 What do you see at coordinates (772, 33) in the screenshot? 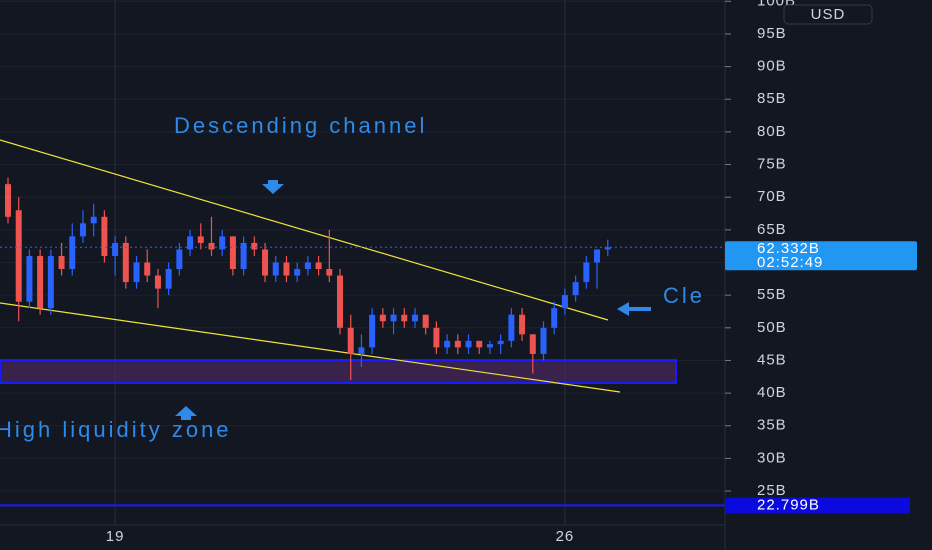
I see `y-tick-label: 95B` at bounding box center [772, 33].